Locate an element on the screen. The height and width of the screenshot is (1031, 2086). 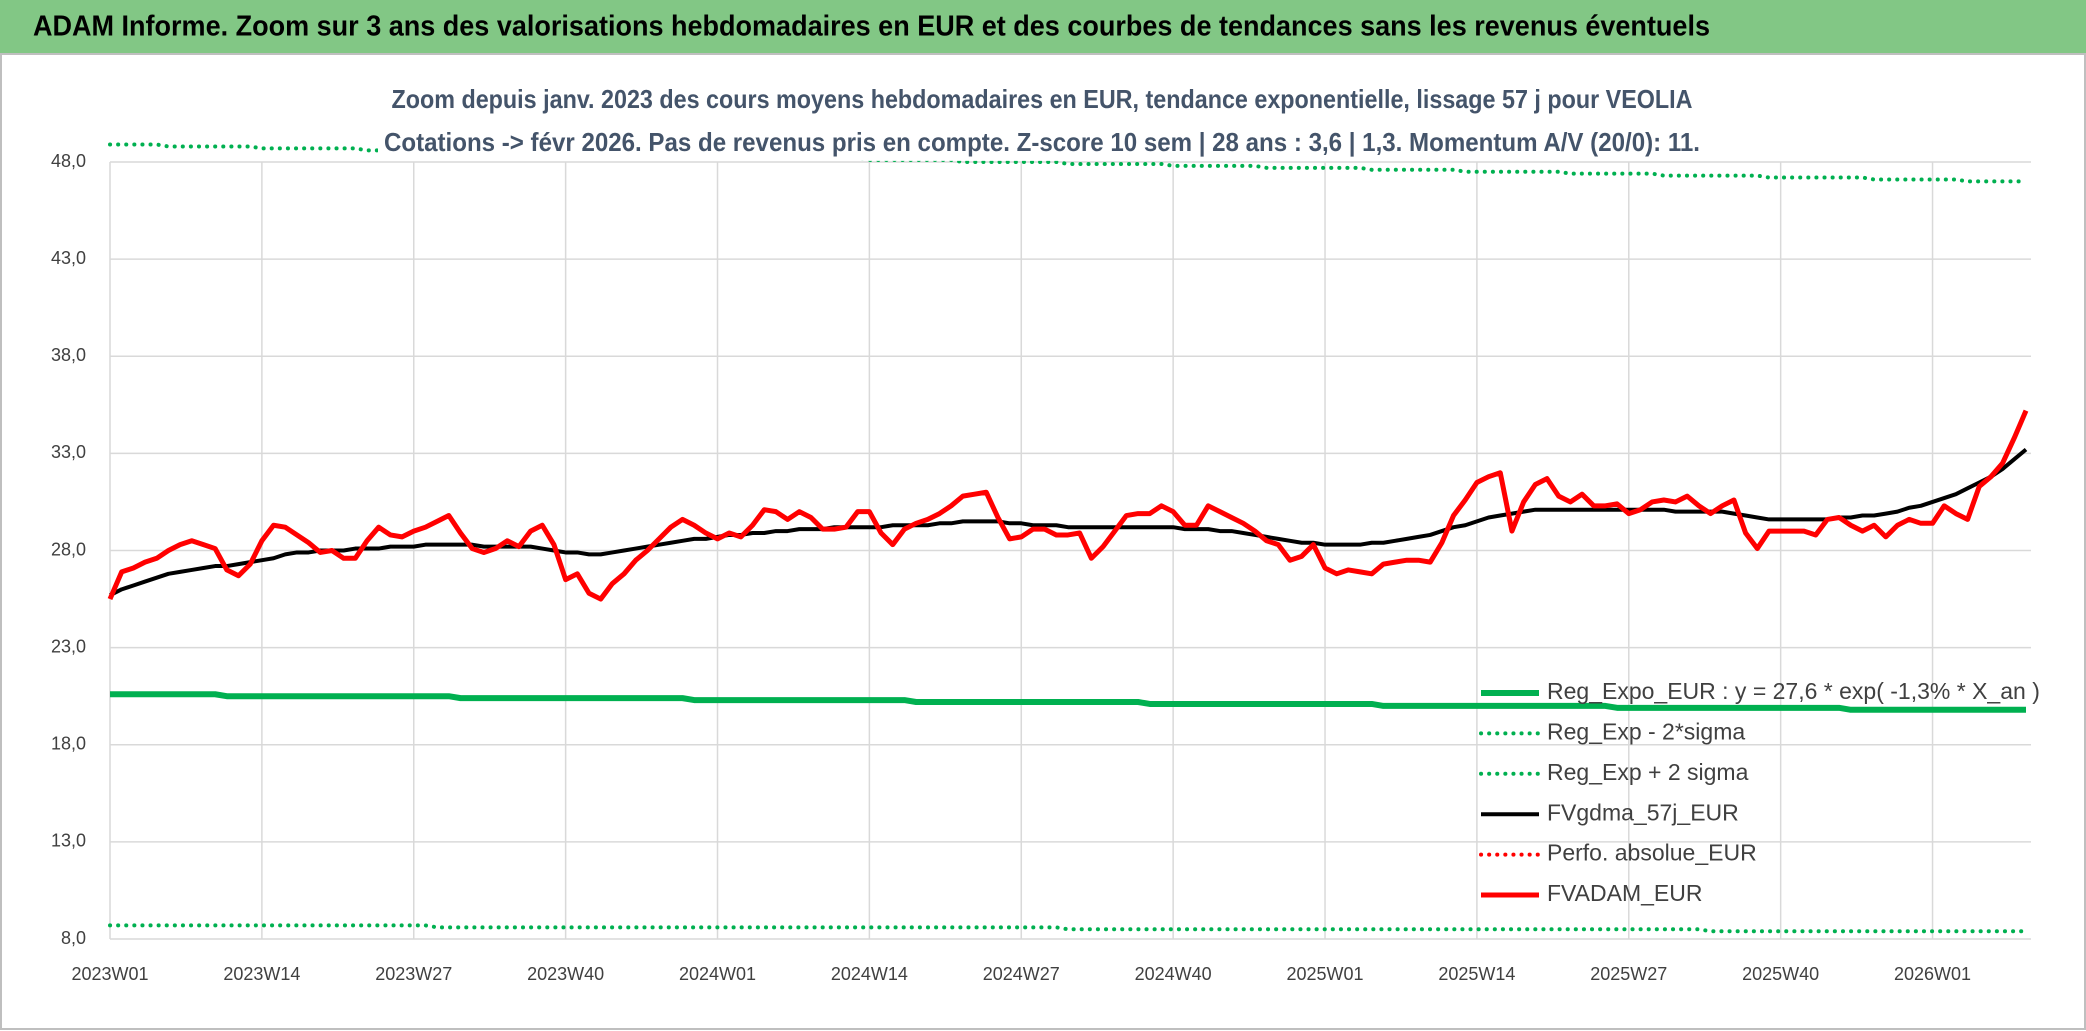
x-tick-label: 2025W40 is located at coordinates (1780, 974).